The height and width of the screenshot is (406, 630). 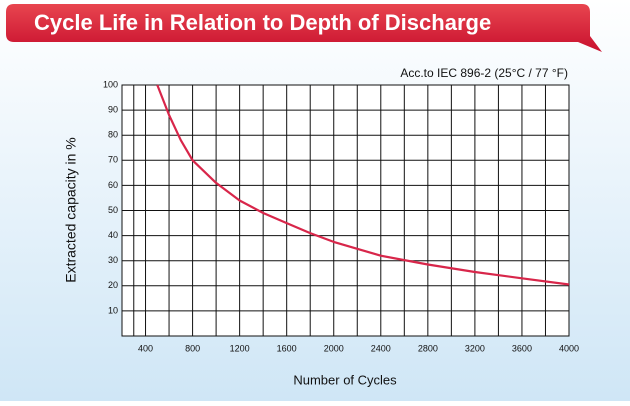 I want to click on y-tick-label: 50, so click(x=113, y=210).